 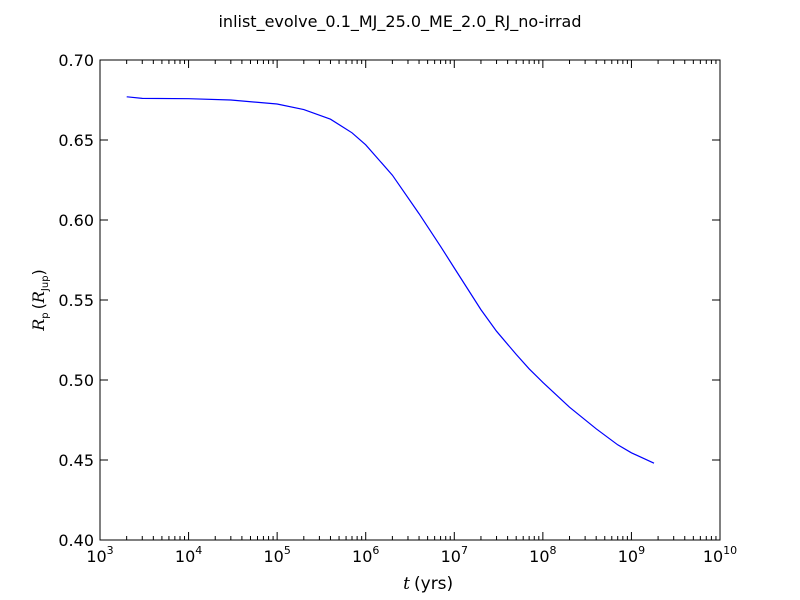 What do you see at coordinates (76, 540) in the screenshot?
I see `y-tick-label: 0.40` at bounding box center [76, 540].